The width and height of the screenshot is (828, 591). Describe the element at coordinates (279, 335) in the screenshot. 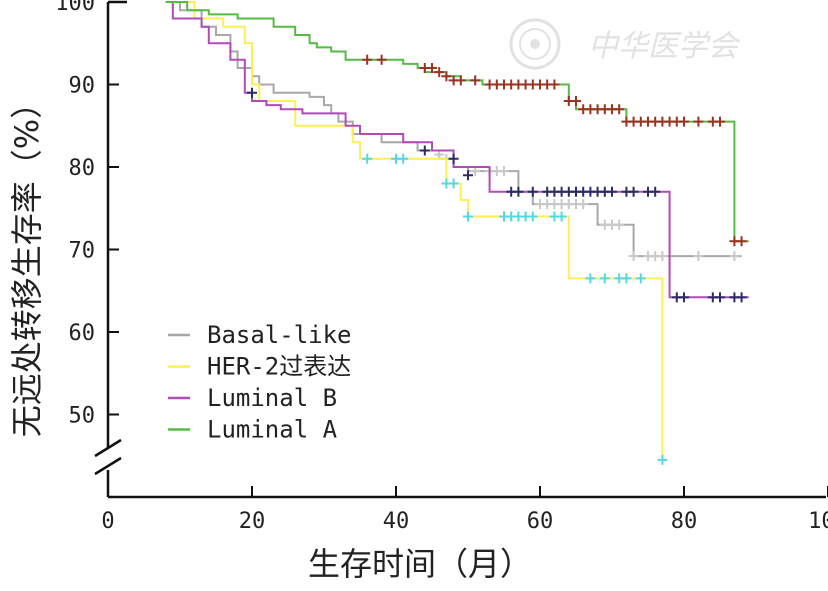

I see `legend-label-basal-like: Basal-like` at that location.